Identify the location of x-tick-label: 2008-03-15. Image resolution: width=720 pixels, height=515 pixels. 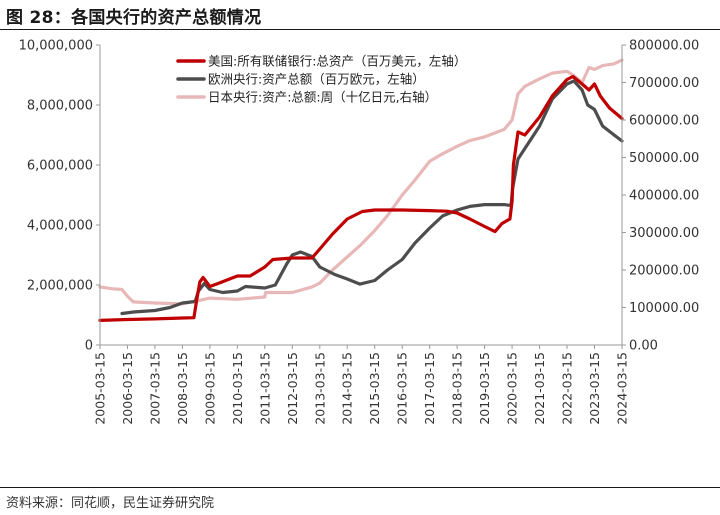
(182, 388).